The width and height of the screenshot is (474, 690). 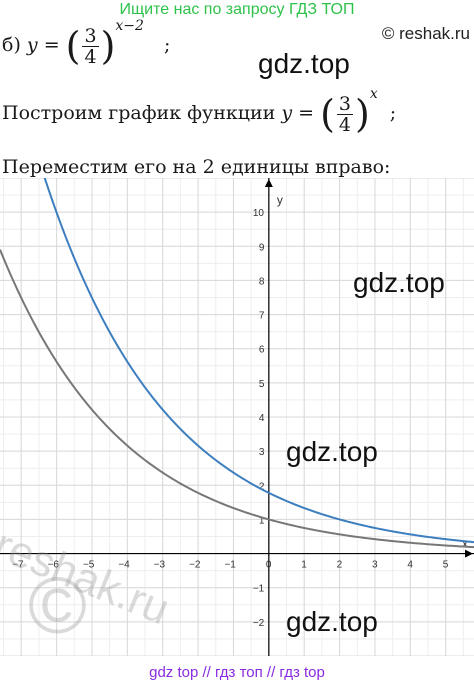 I want to click on x-tick-label: 3, so click(x=375, y=565).